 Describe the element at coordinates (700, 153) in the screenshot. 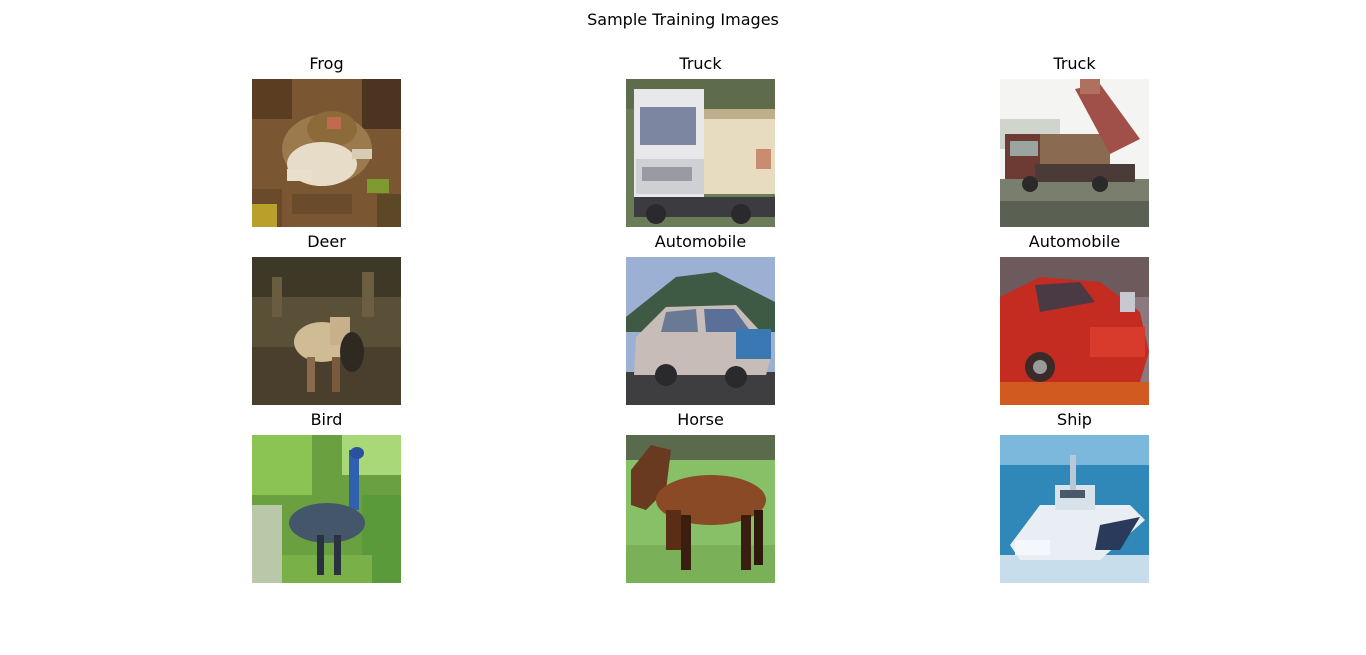

I see `truck-image` at that location.